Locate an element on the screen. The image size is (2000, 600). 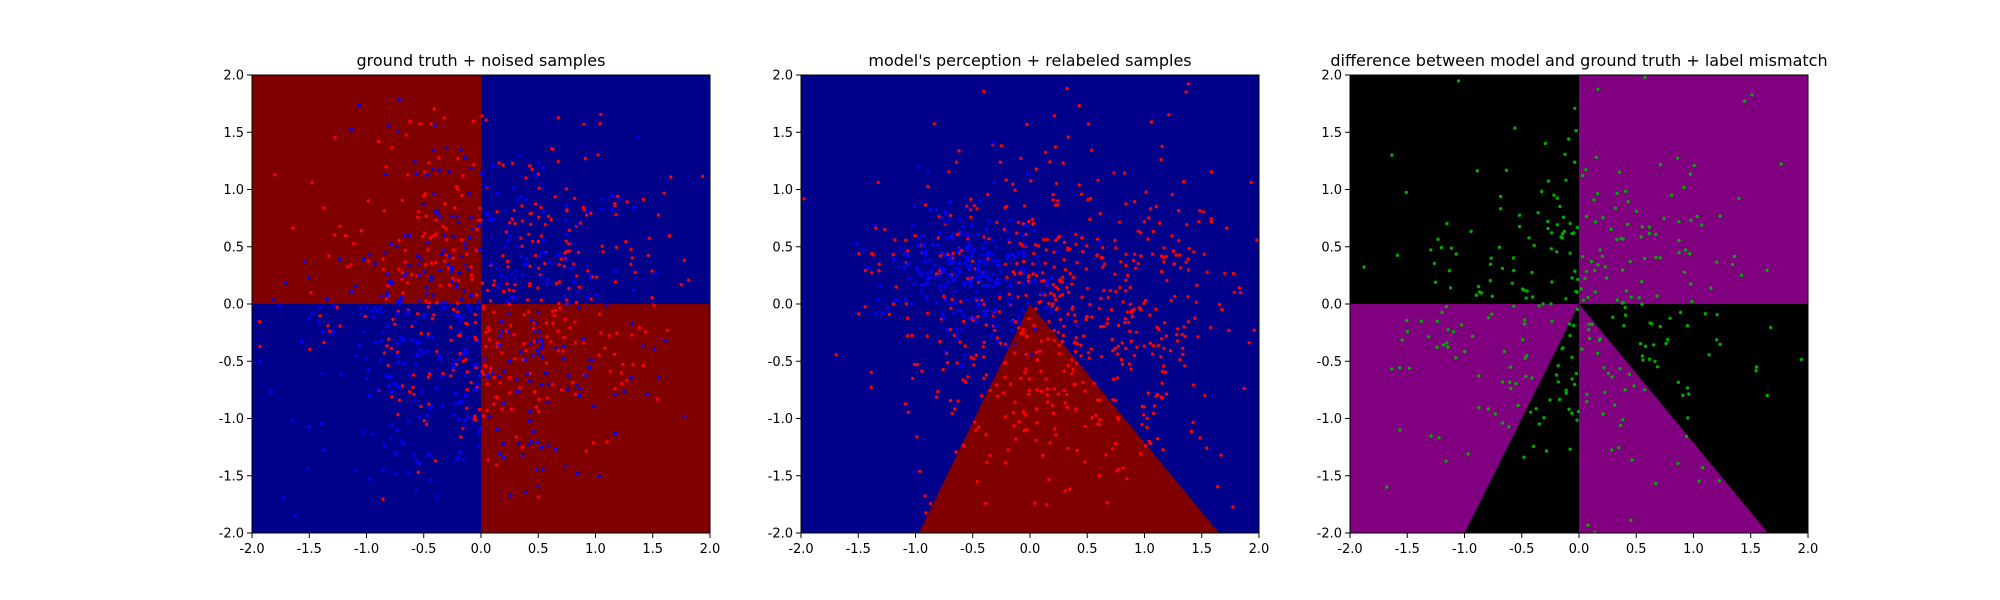
x-tick-label: -1.5 is located at coordinates (1407, 549).